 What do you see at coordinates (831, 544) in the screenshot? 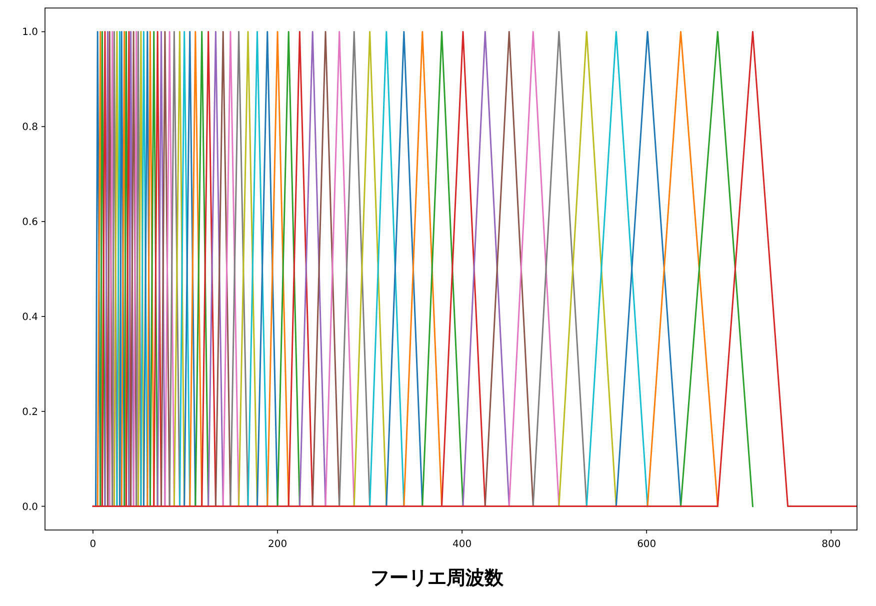
I see `x-tick-label: 800` at bounding box center [831, 544].